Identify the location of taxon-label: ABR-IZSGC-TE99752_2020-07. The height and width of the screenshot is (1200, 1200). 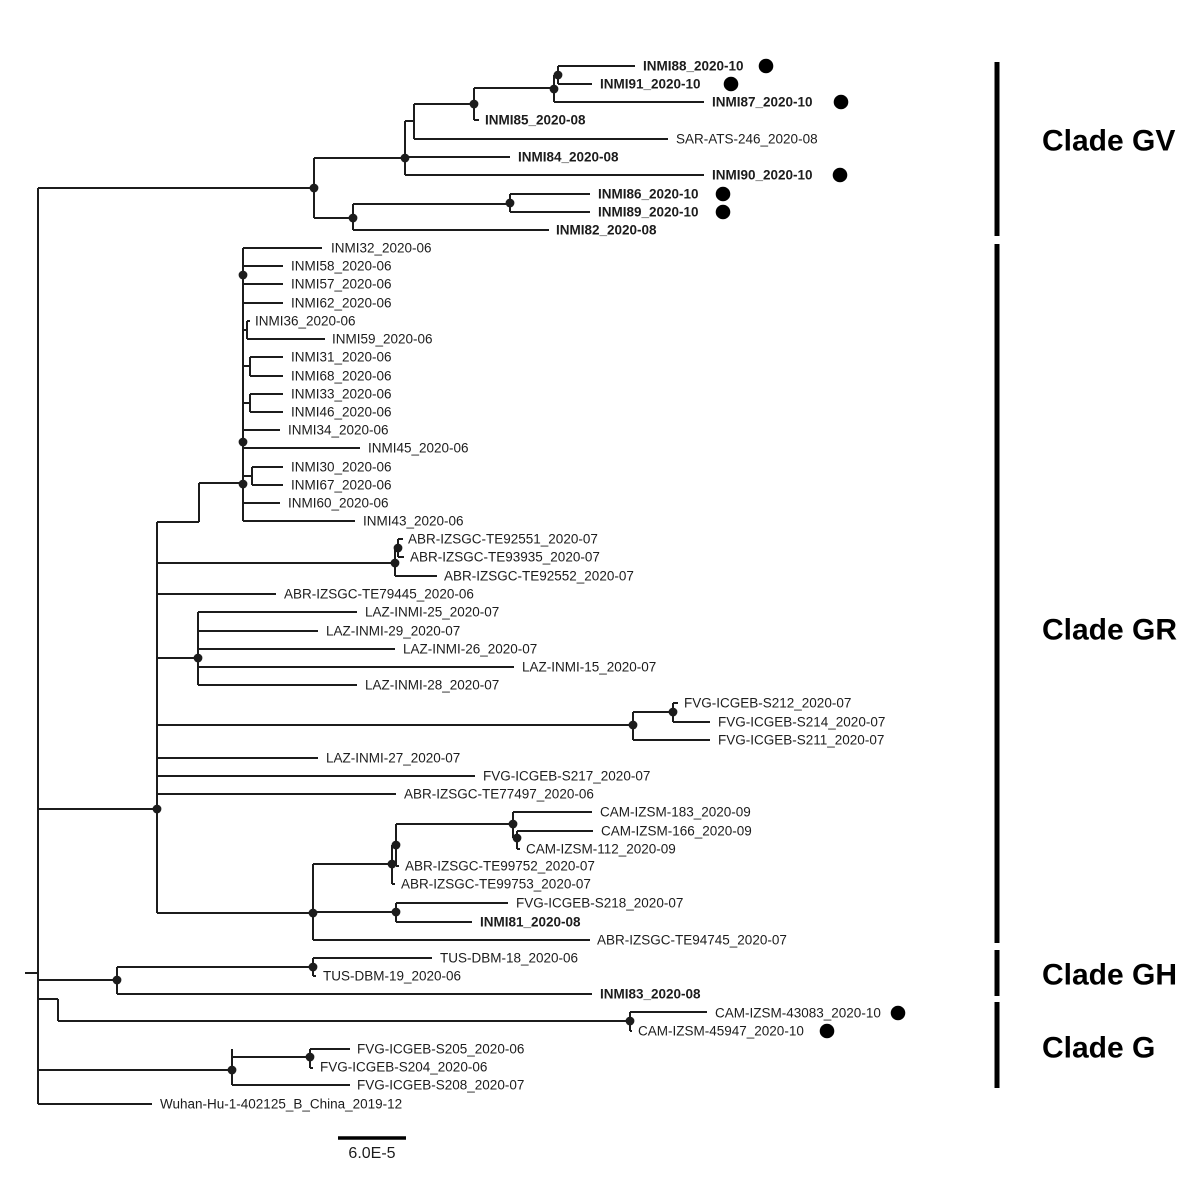
(500, 866).